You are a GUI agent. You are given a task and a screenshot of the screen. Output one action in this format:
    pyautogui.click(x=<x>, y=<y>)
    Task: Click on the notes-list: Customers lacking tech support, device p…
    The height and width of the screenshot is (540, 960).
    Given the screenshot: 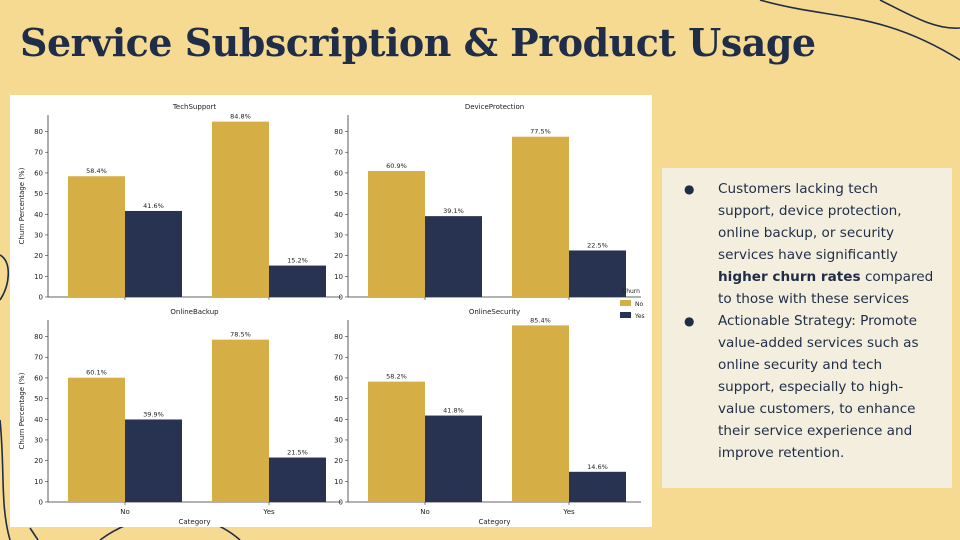 What is the action you would take?
    pyautogui.click(x=811, y=321)
    